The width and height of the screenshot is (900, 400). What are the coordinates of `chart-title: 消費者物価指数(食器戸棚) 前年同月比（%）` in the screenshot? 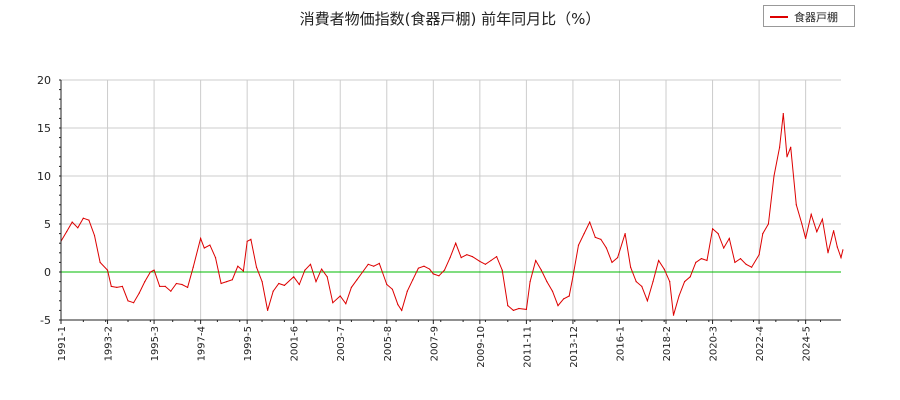 It's located at (450, 19).